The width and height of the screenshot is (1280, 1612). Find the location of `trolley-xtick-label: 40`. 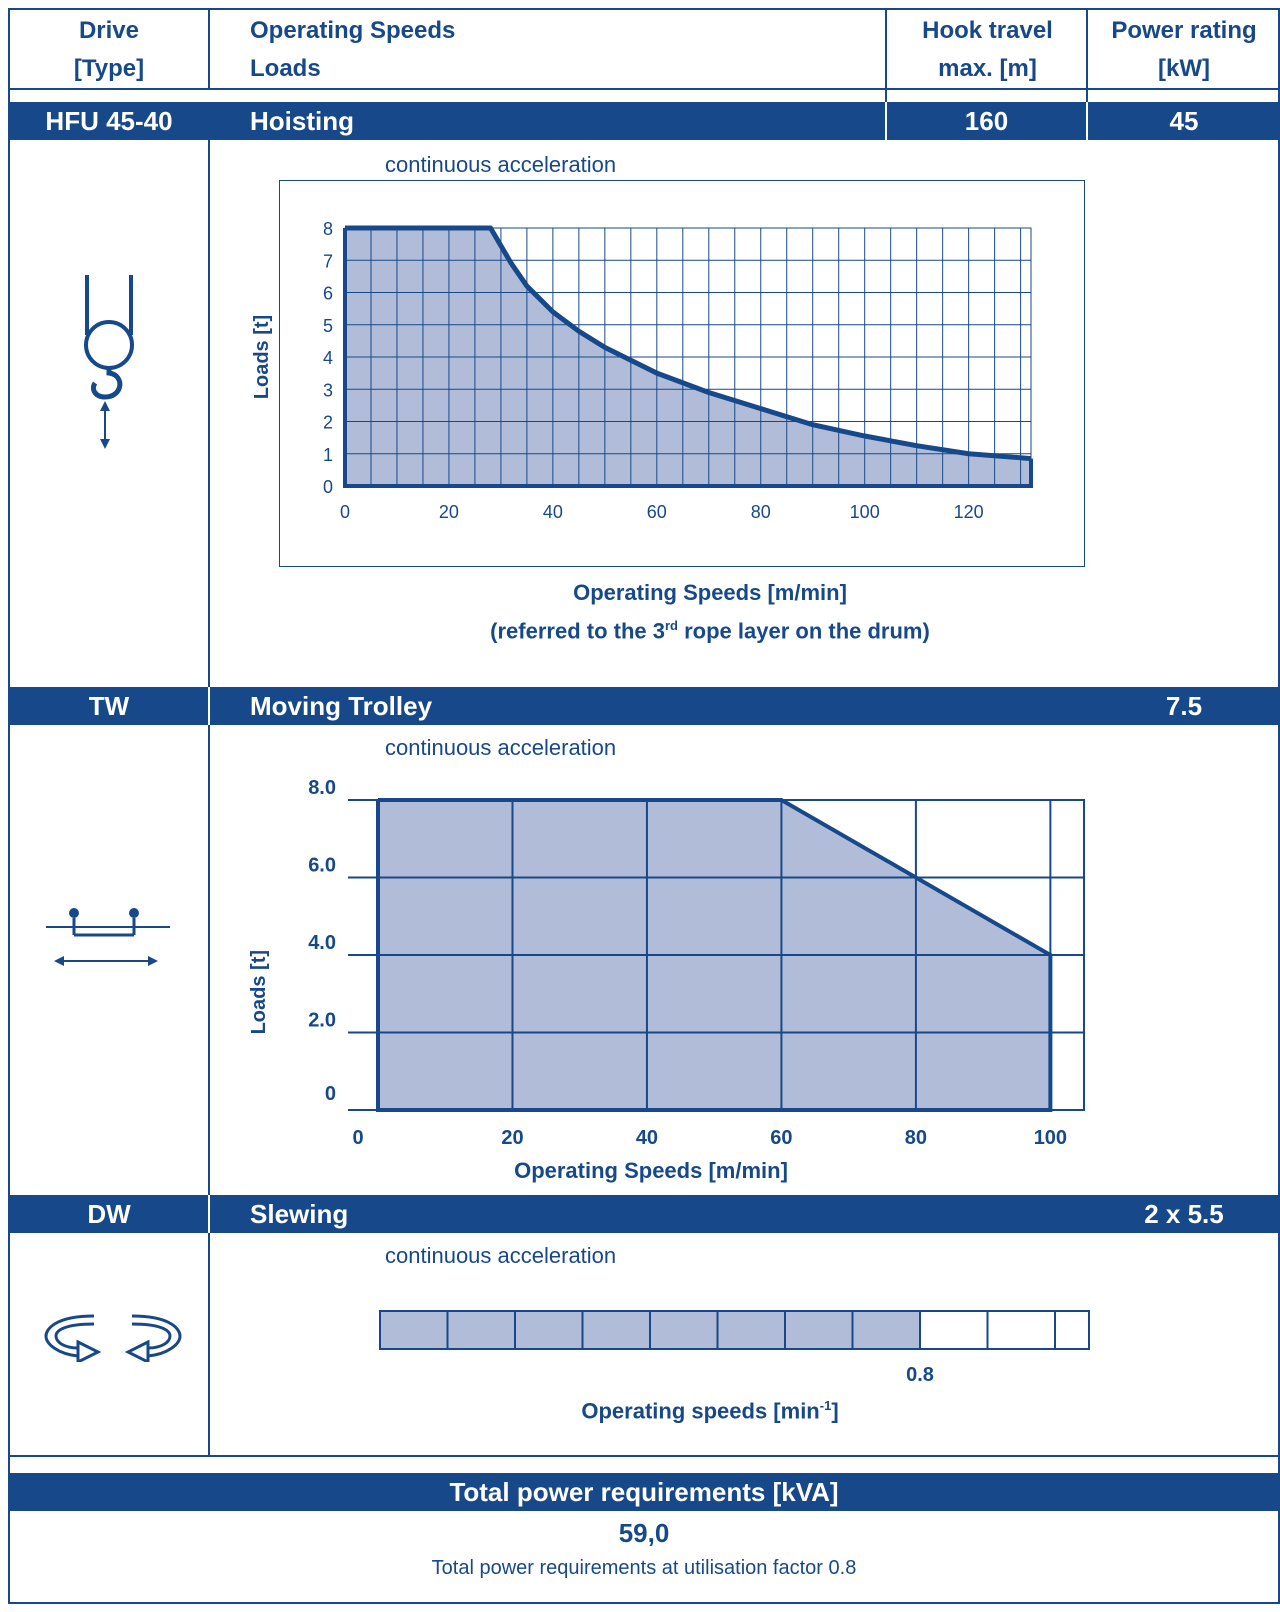

trolley-xtick-label: 40 is located at coordinates (647, 1138).